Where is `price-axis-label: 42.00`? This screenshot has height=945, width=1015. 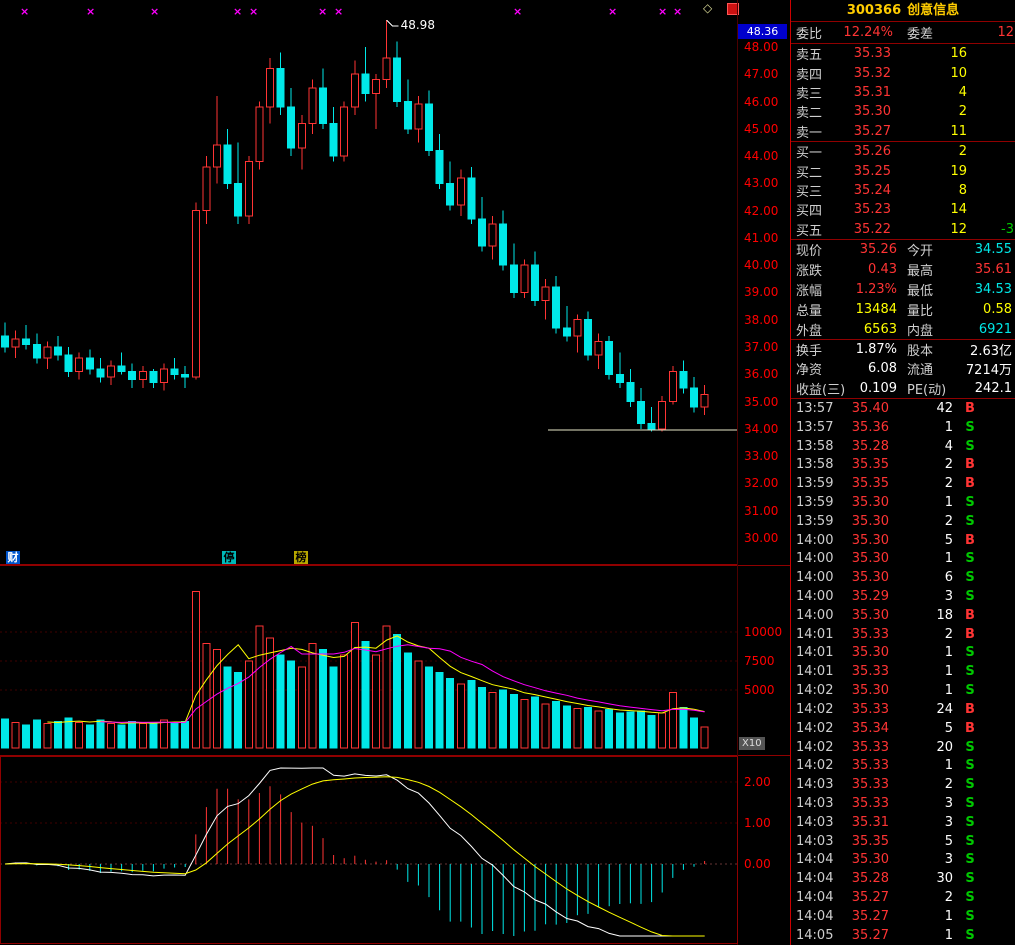 price-axis-label: 42.00 is located at coordinates (761, 210).